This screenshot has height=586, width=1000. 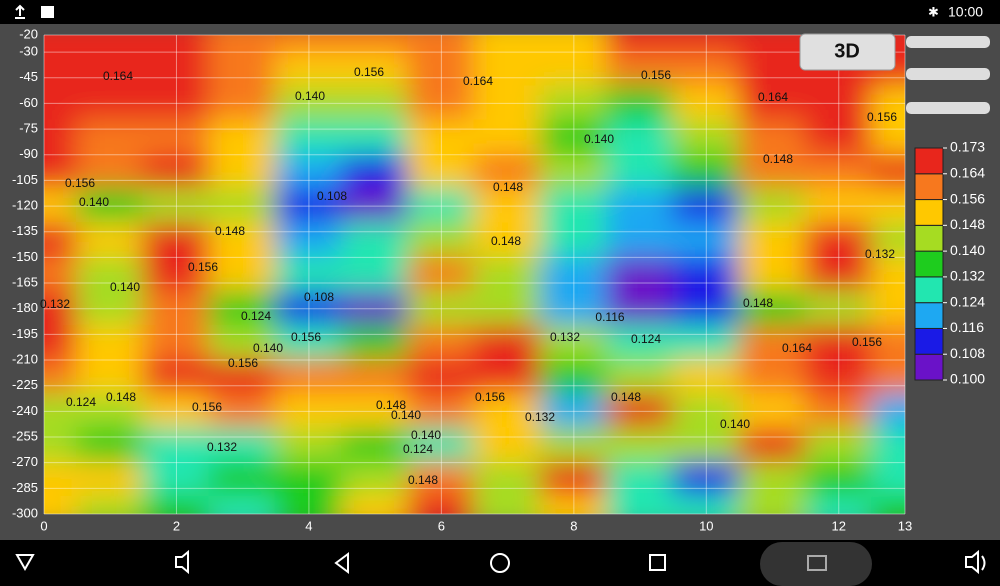 I want to click on y-tick-label: -105, so click(x=25, y=179).